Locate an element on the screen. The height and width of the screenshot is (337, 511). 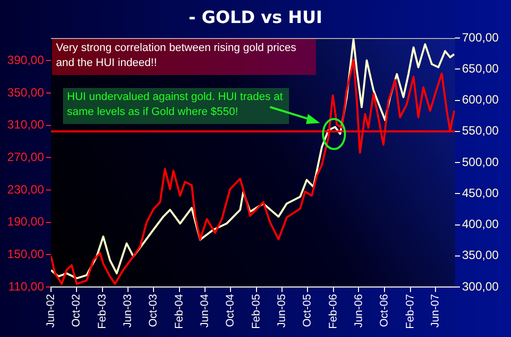
x-tick-label: Feb-07 is located at coordinates (410, 311).